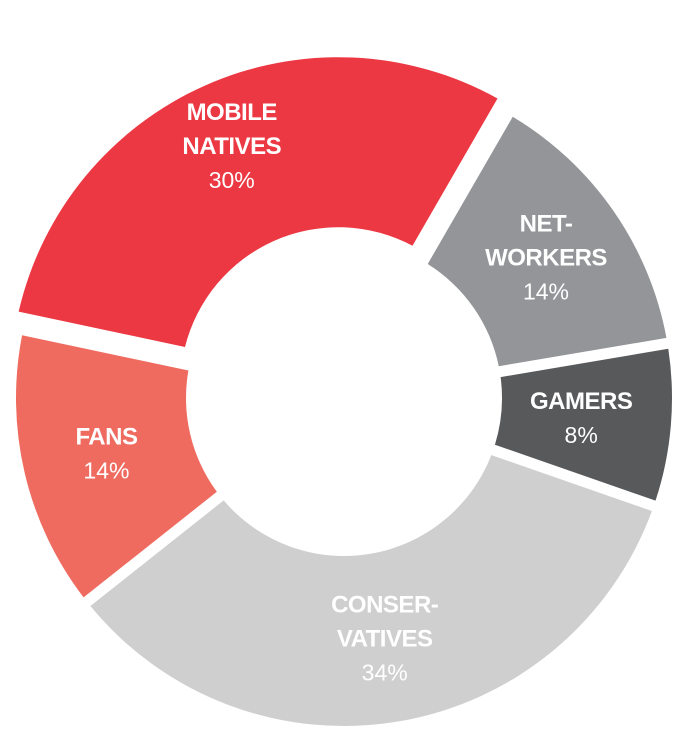 This screenshot has height=749, width=689. What do you see at coordinates (106, 471) in the screenshot?
I see `slice-value-fans: 14%` at bounding box center [106, 471].